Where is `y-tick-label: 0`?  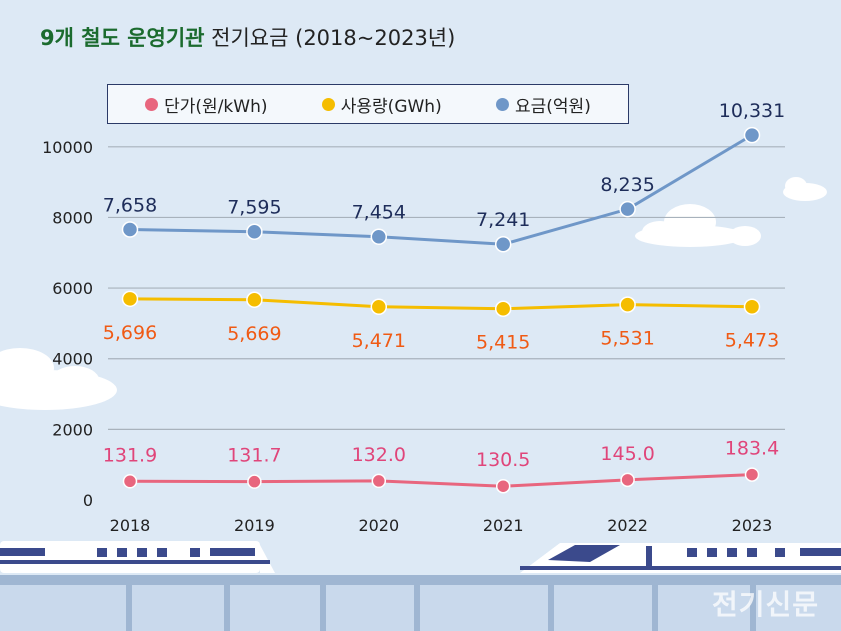
y-tick-label: 0 is located at coordinates (88, 500).